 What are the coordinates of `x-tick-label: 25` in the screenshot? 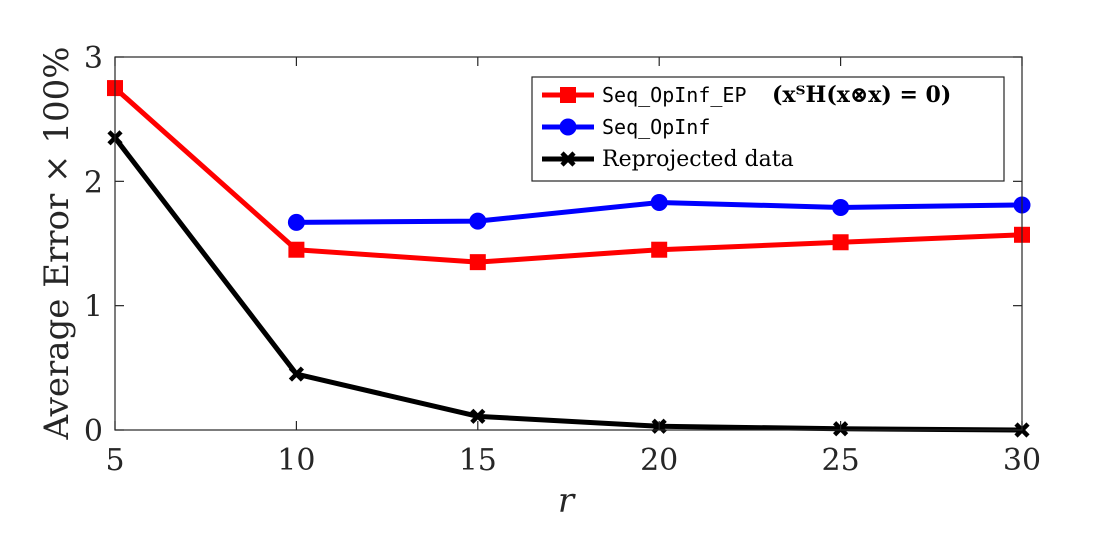 It's located at (841, 460).